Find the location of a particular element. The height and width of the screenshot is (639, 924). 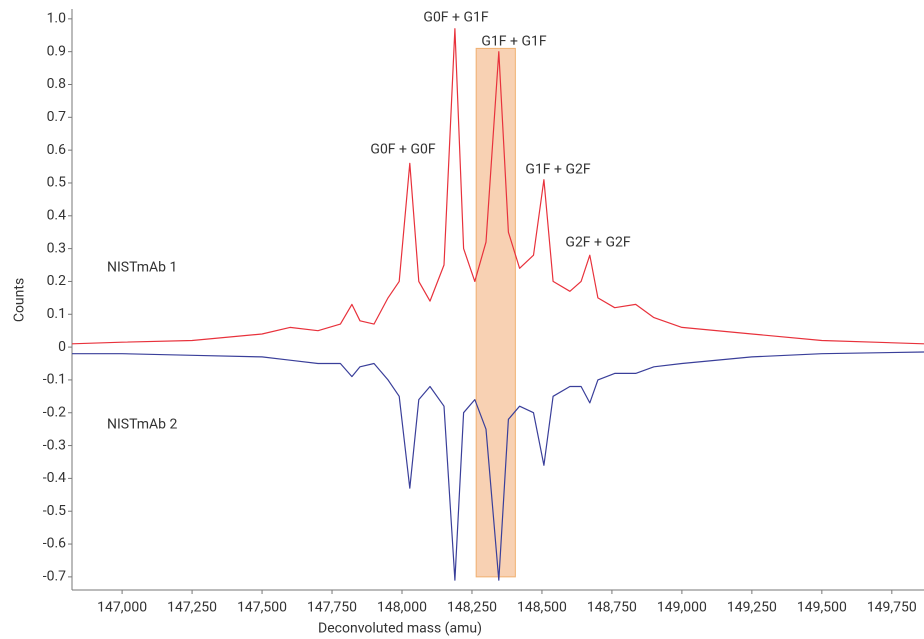

y-tick-label: -0.2 is located at coordinates (54, 412).